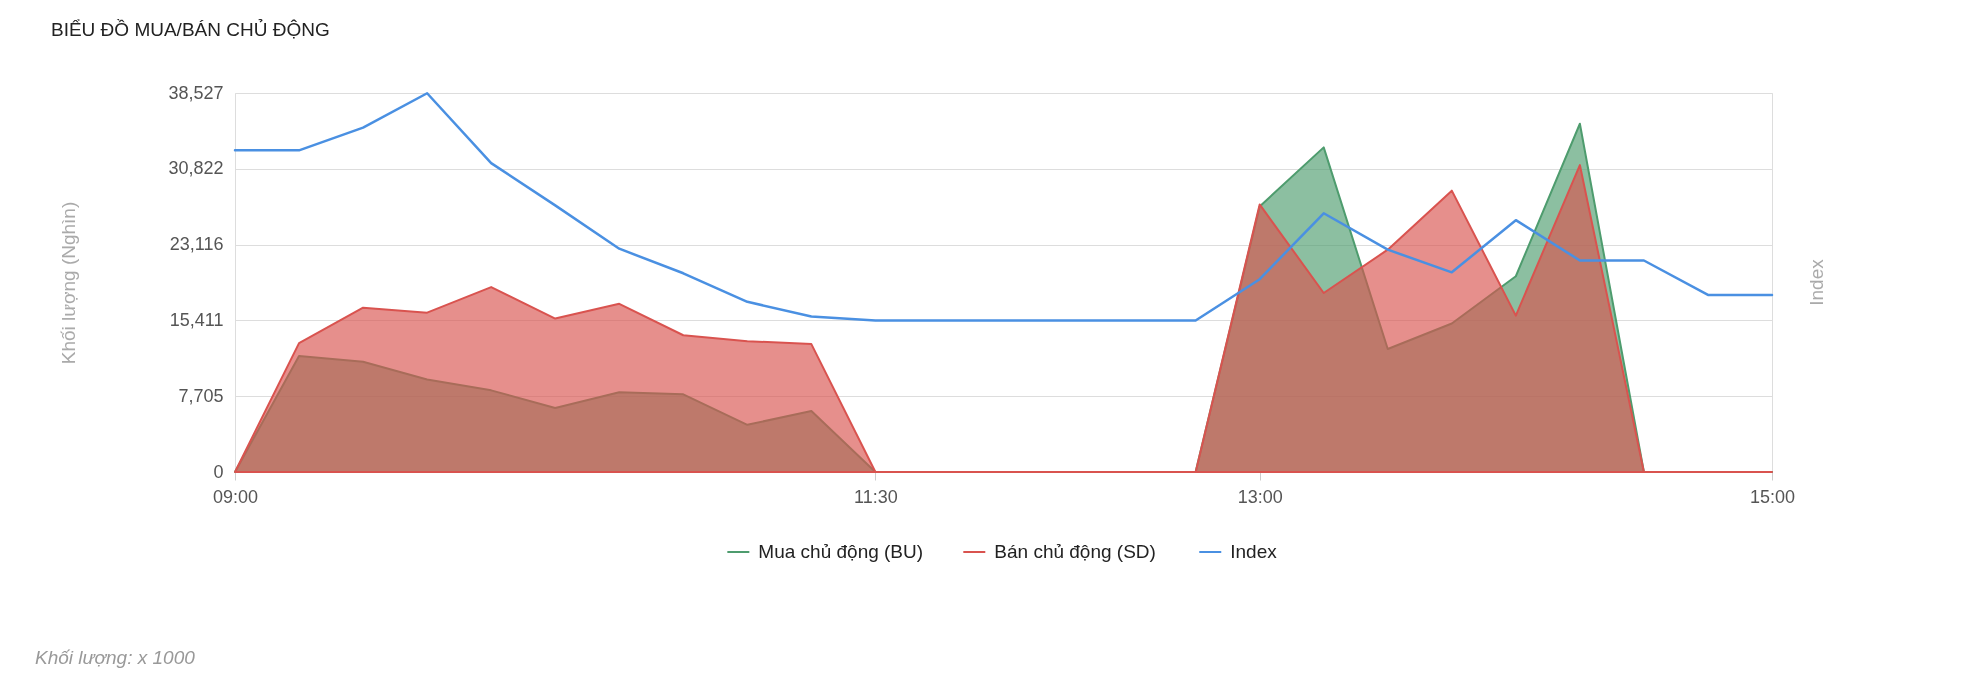 This screenshot has height=688, width=1967. I want to click on y-tick-label: 38,527, so click(196, 92).